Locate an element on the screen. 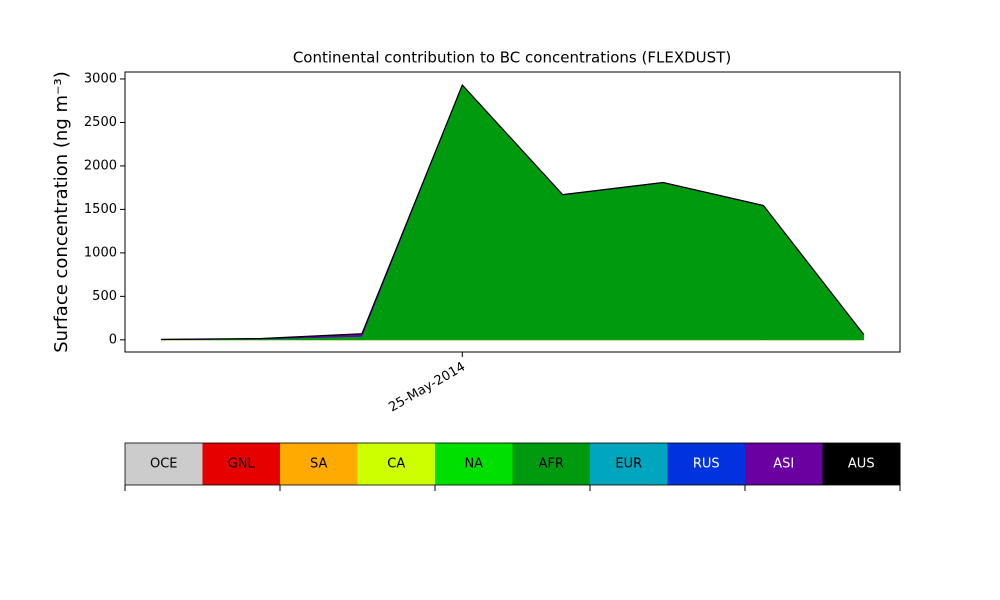 Image resolution: width=1000 pixels, height=600 pixels. y-tick-label: 0 is located at coordinates (113, 339).